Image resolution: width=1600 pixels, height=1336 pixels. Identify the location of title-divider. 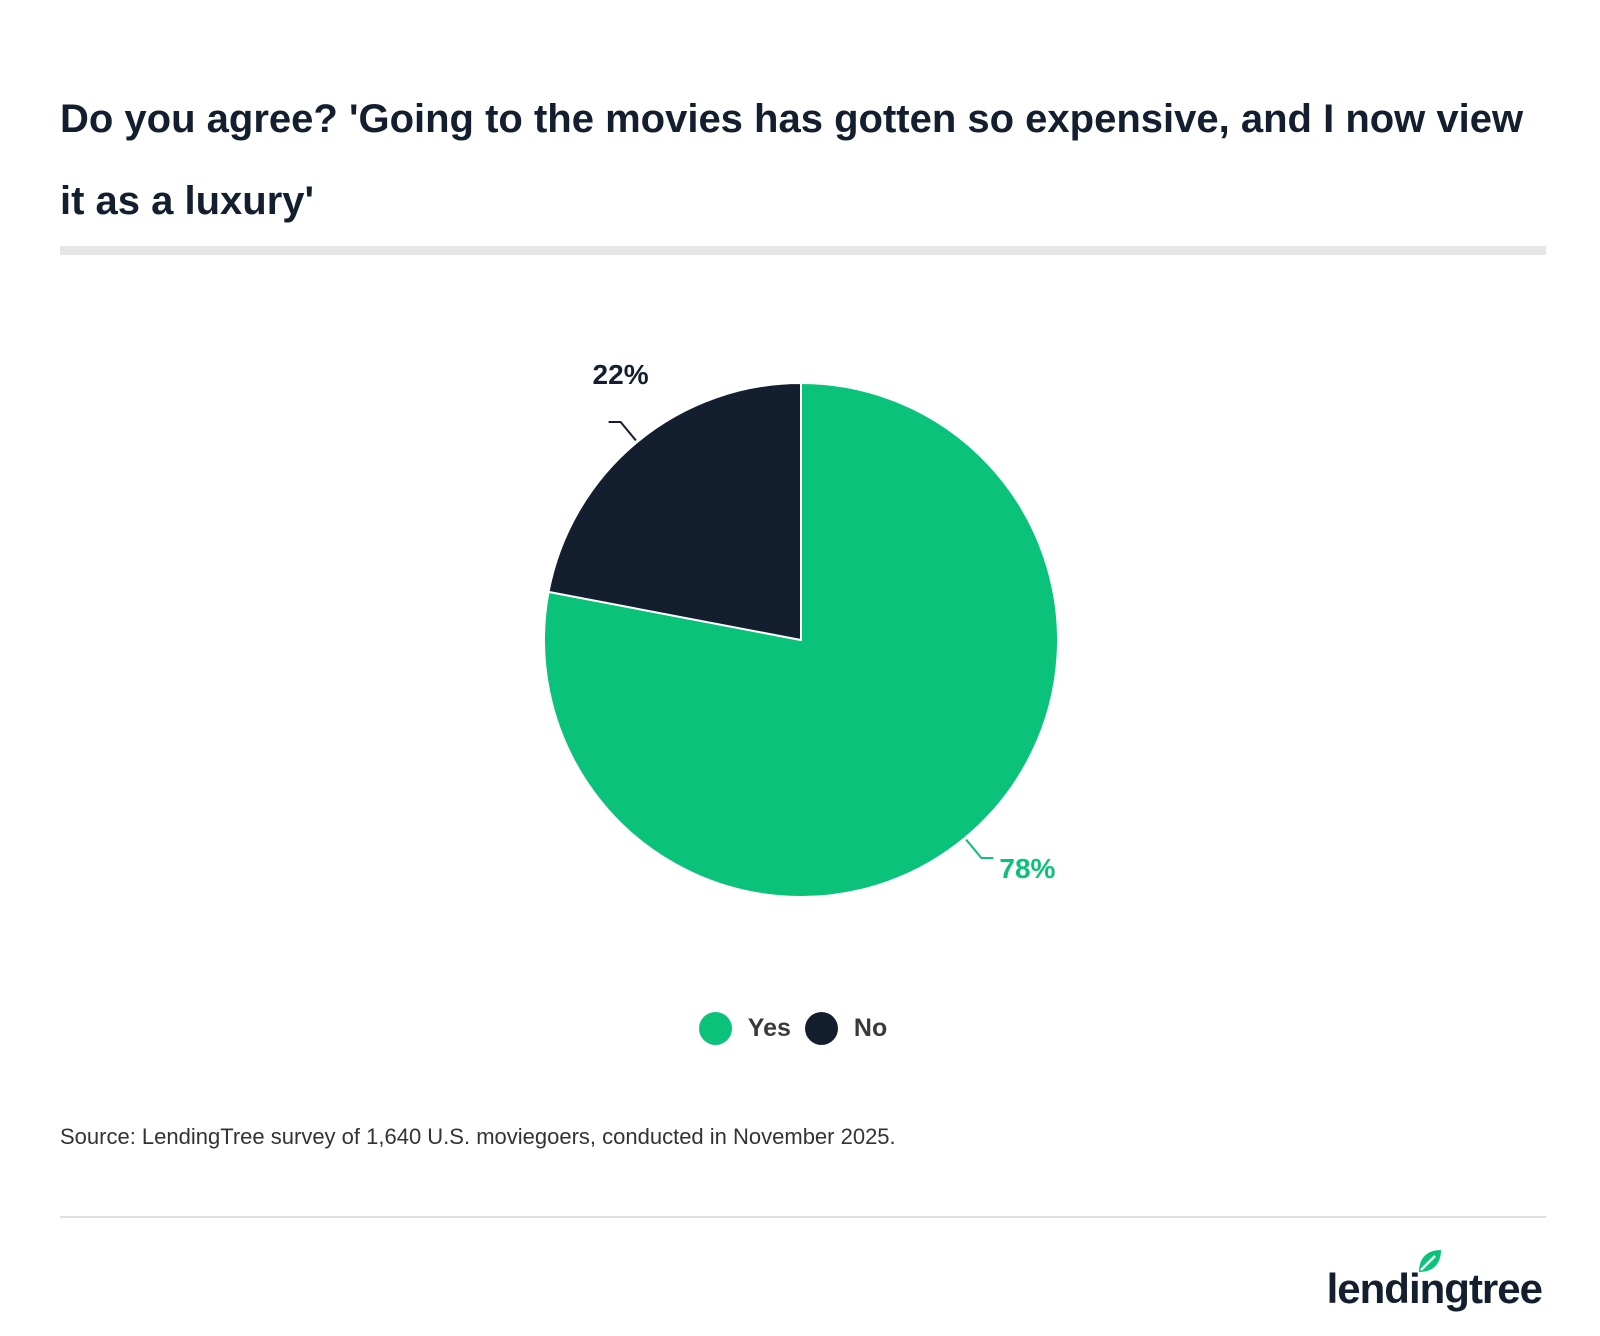
(803, 250).